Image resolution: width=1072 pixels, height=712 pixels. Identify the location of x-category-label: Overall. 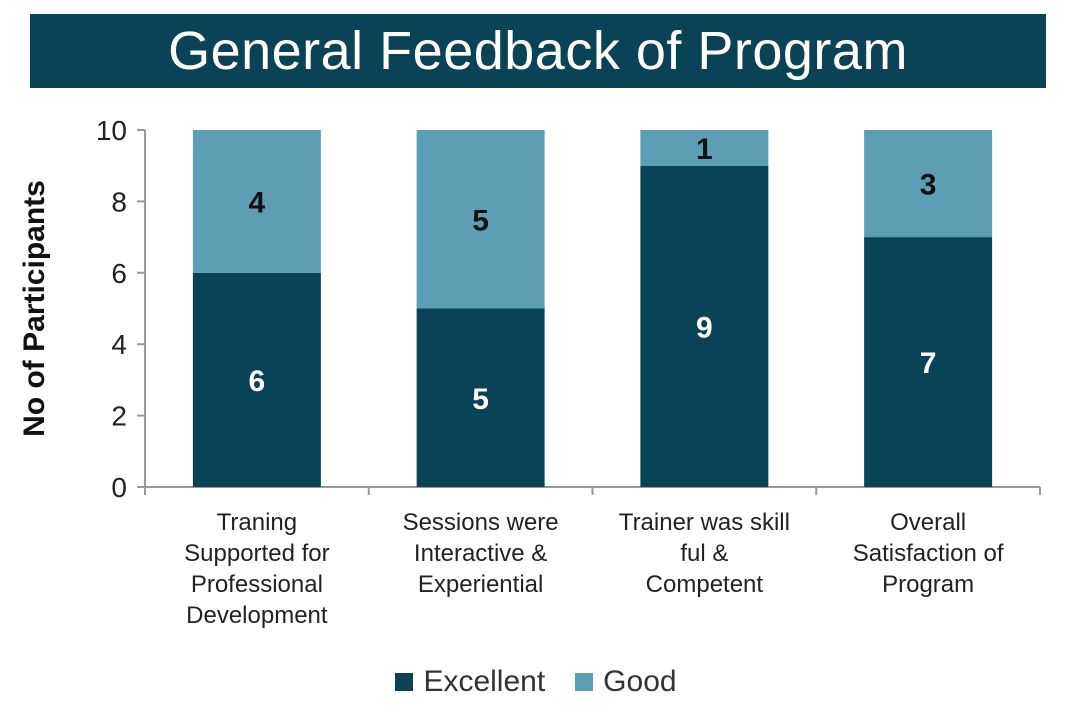
(928, 522).